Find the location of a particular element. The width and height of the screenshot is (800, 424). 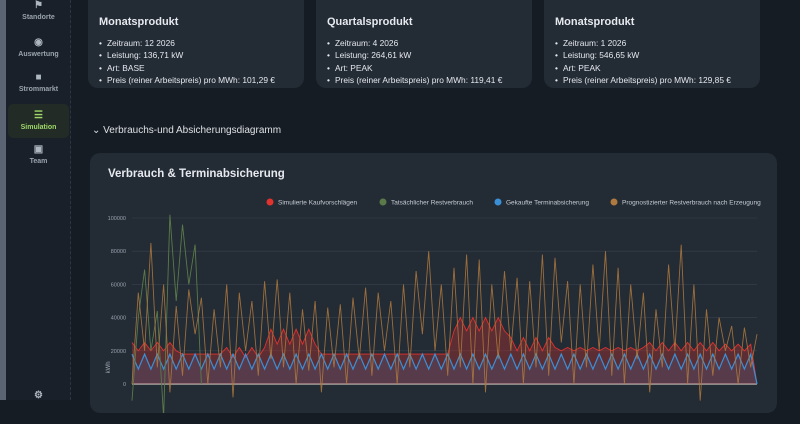

y-axis-label: kWh is located at coordinates (109, 367).